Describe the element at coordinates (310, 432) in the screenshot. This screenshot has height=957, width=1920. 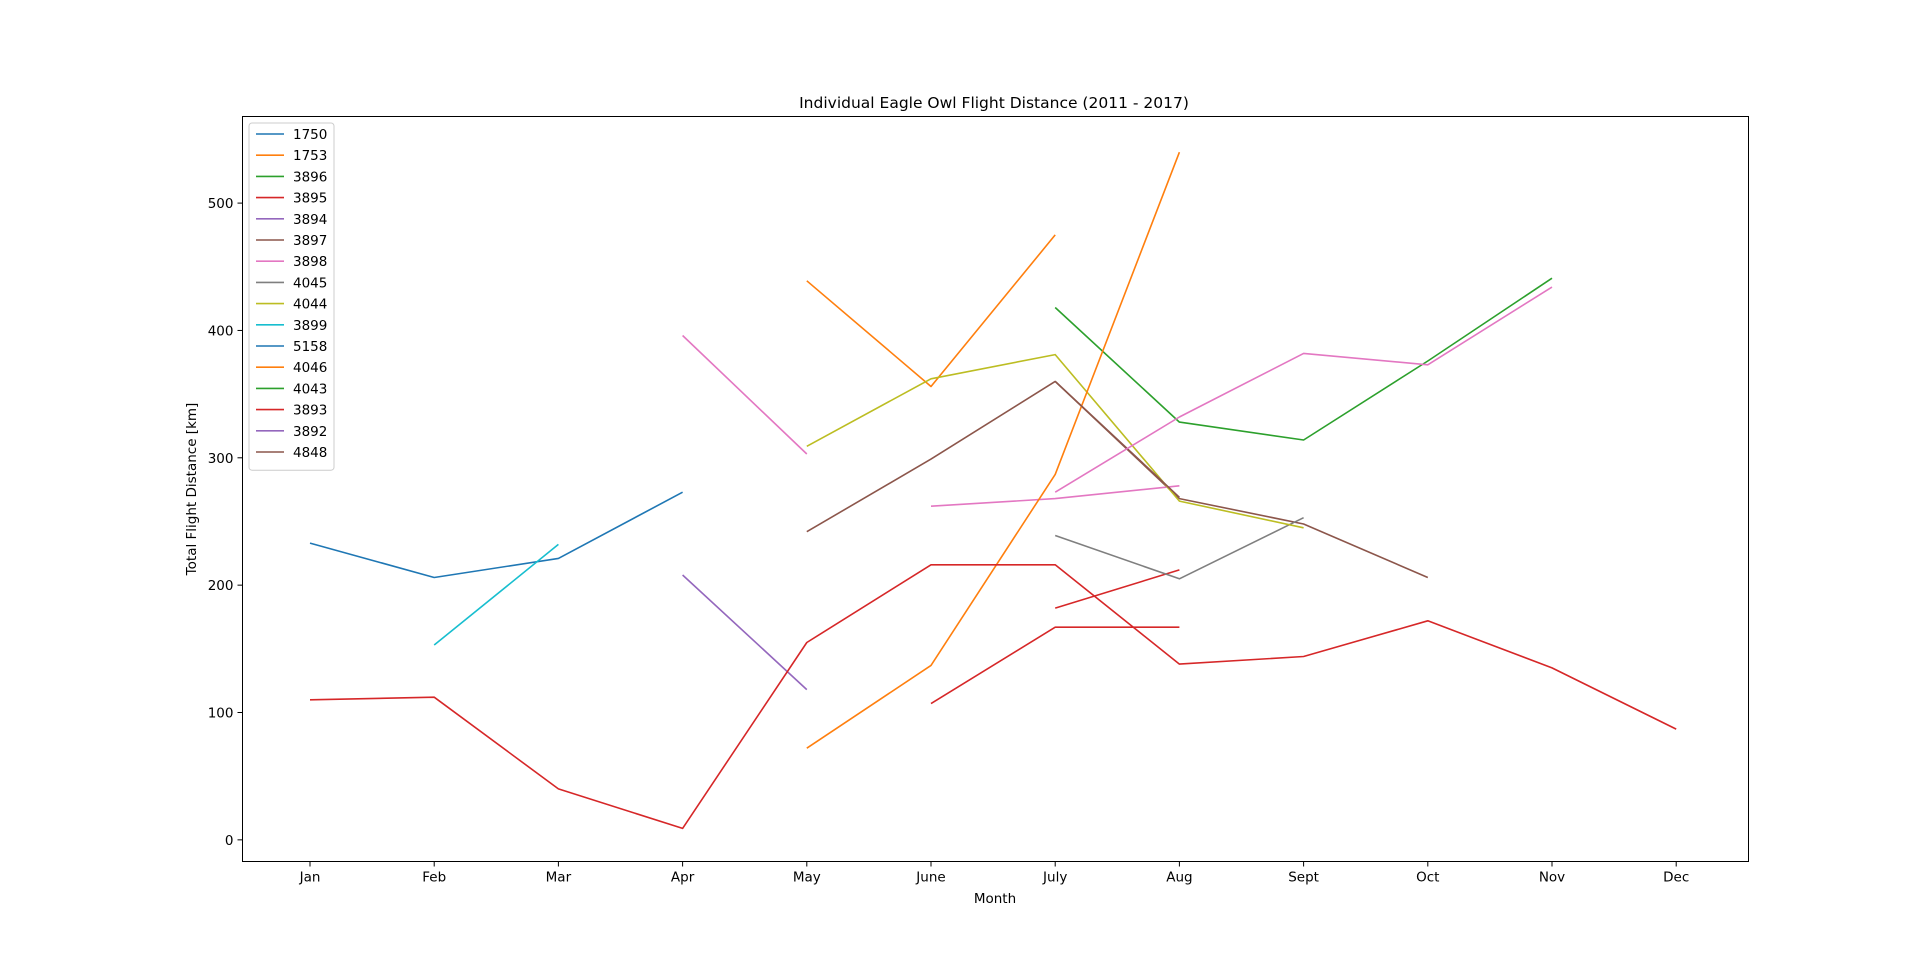
I see `legend-label: 3892` at that location.